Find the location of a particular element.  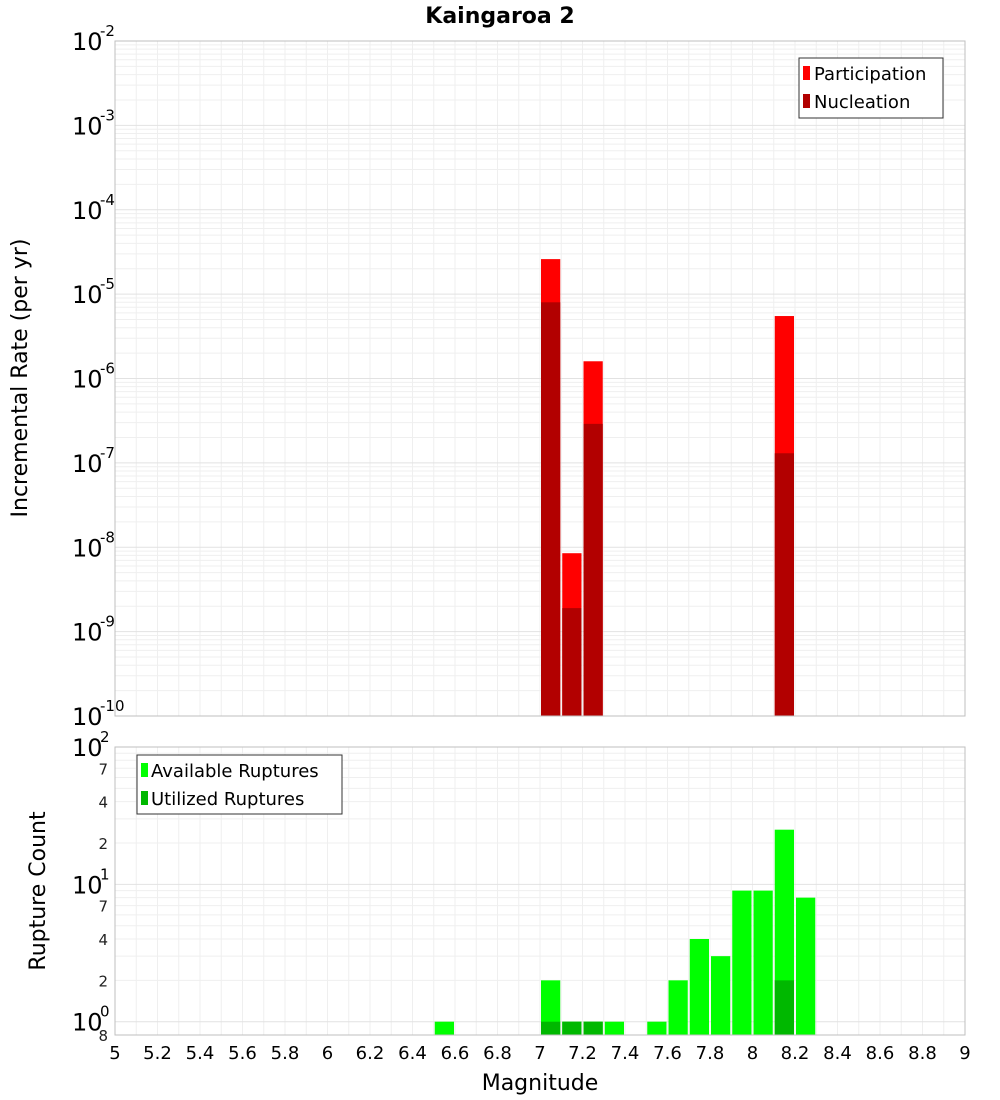

x-tick-label: 6.8 is located at coordinates (497, 1053).